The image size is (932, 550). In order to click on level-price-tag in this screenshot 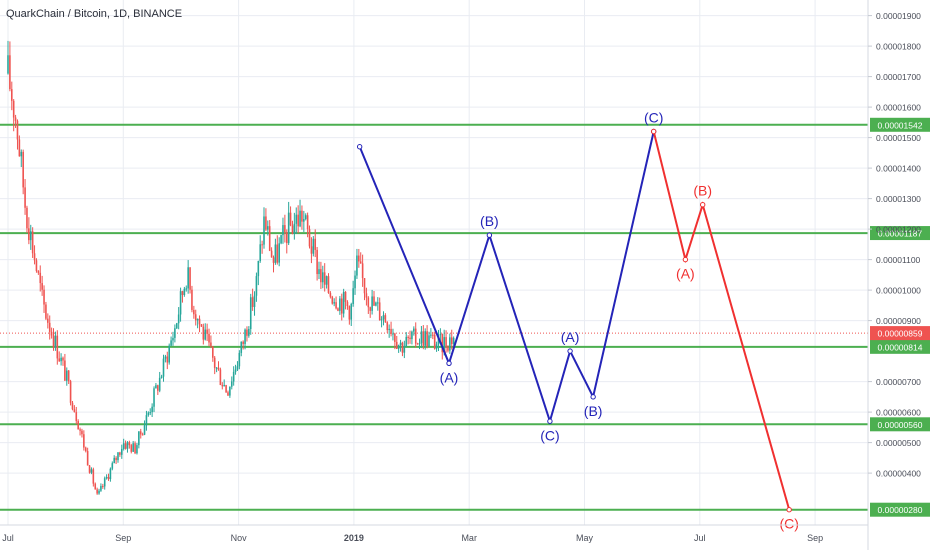, I will do `click(900, 124)`.